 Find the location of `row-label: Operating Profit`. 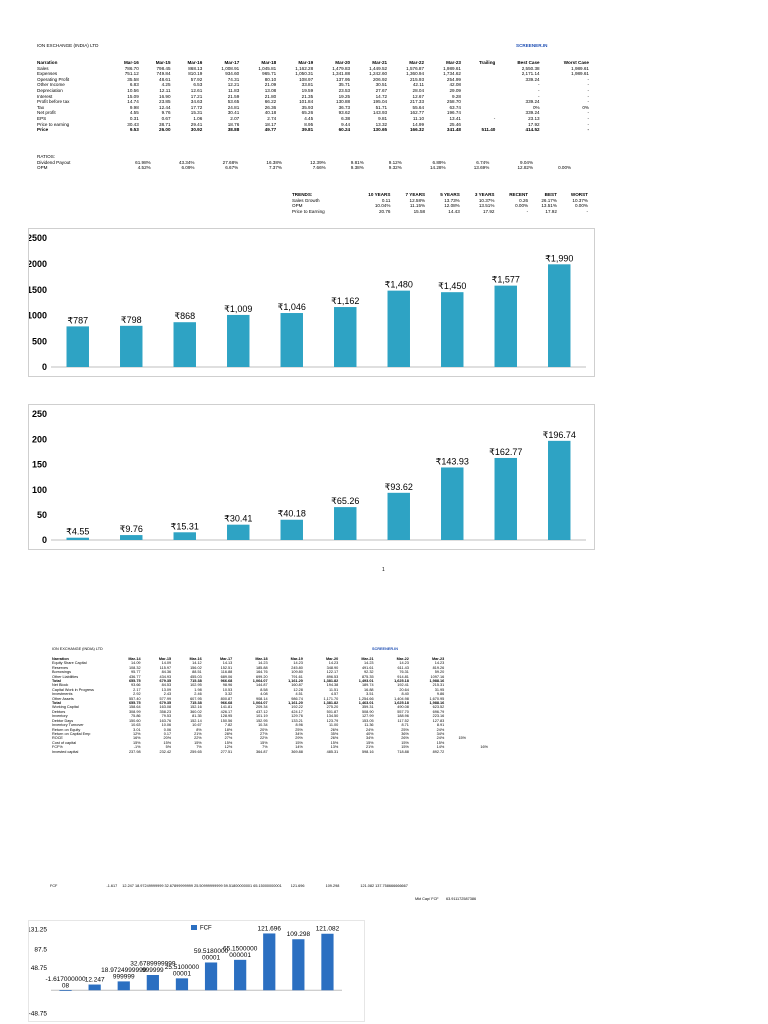

row-label: Operating Profit is located at coordinates (53, 79).